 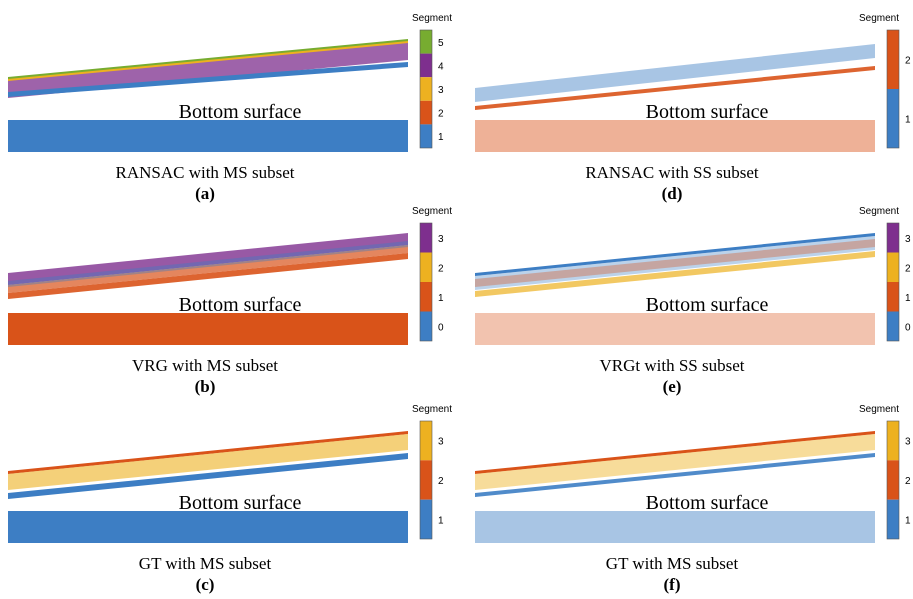 What do you see at coordinates (672, 584) in the screenshot?
I see `panel-label: (f)` at bounding box center [672, 584].